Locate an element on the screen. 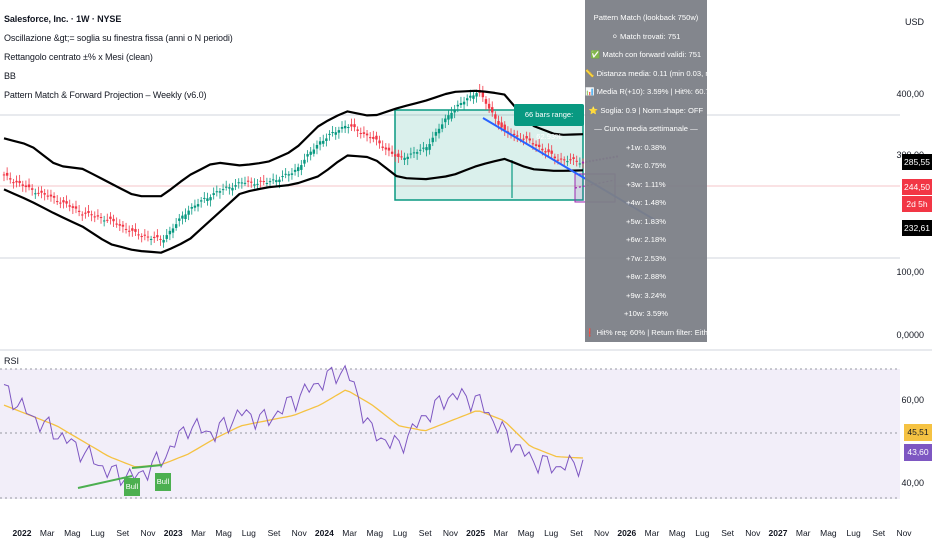 This screenshot has width=932, height=550. info-line: +3w: 1.11% is located at coordinates (646, 184).